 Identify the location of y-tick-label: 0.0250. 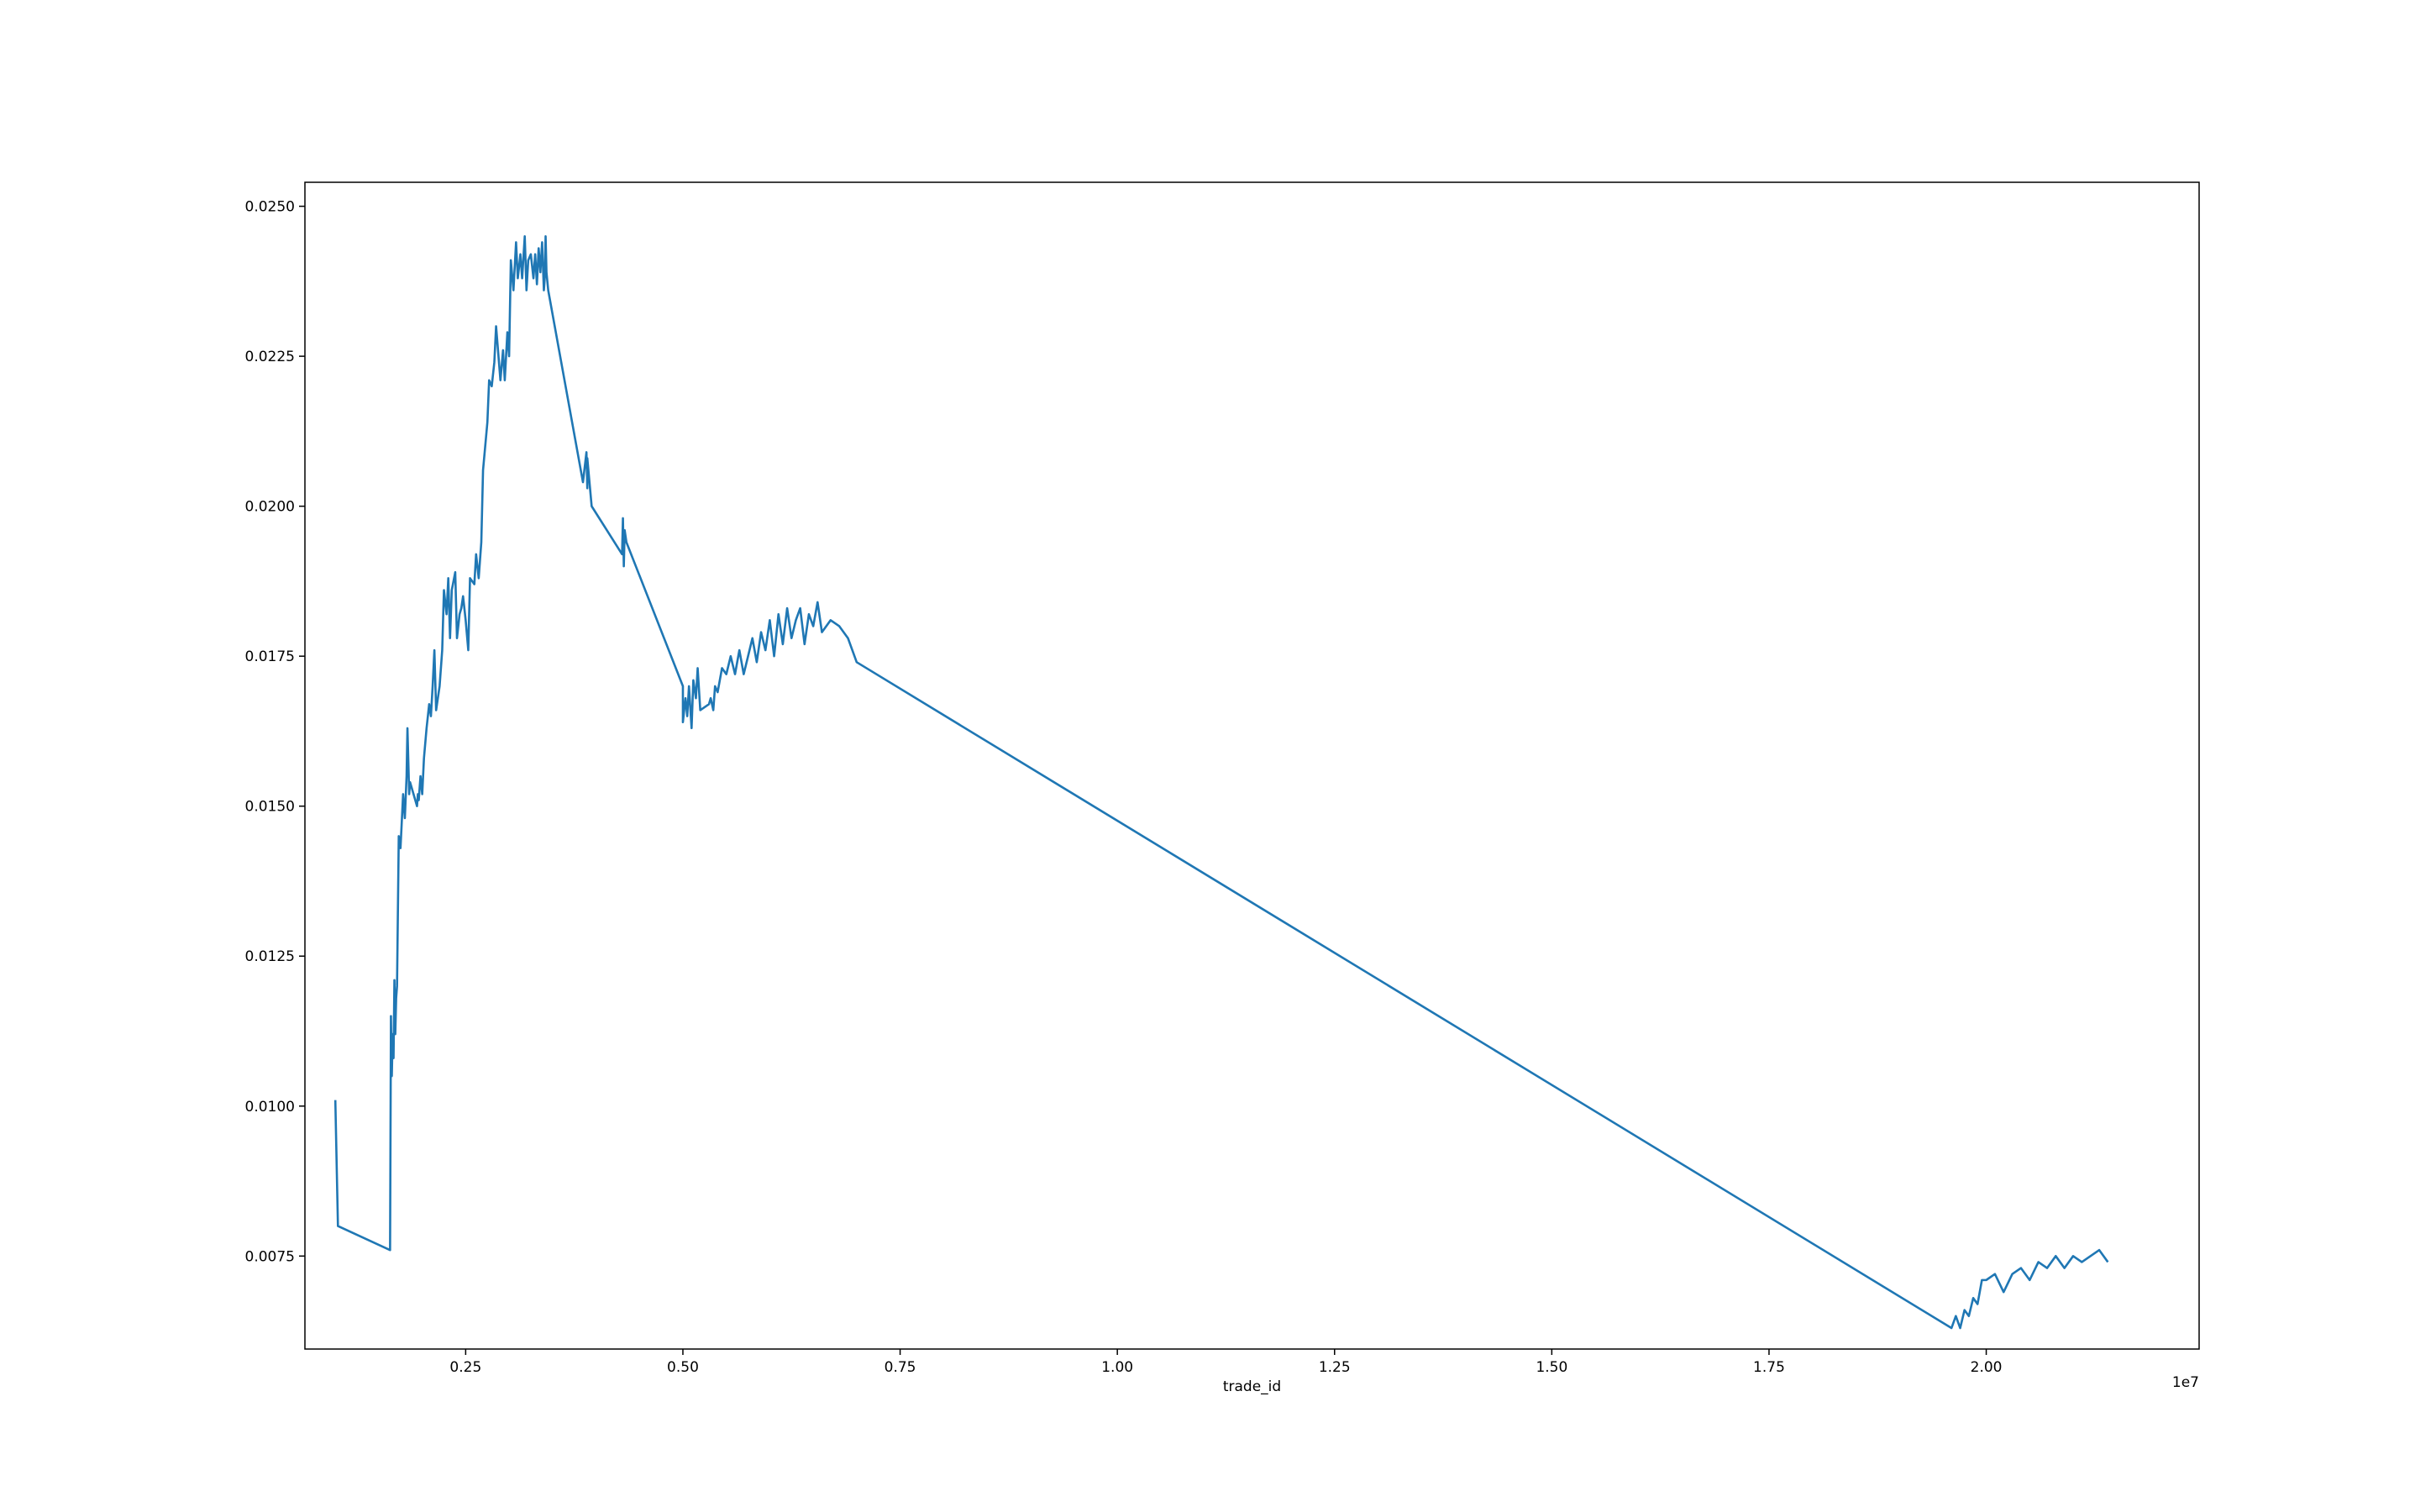
(270, 207).